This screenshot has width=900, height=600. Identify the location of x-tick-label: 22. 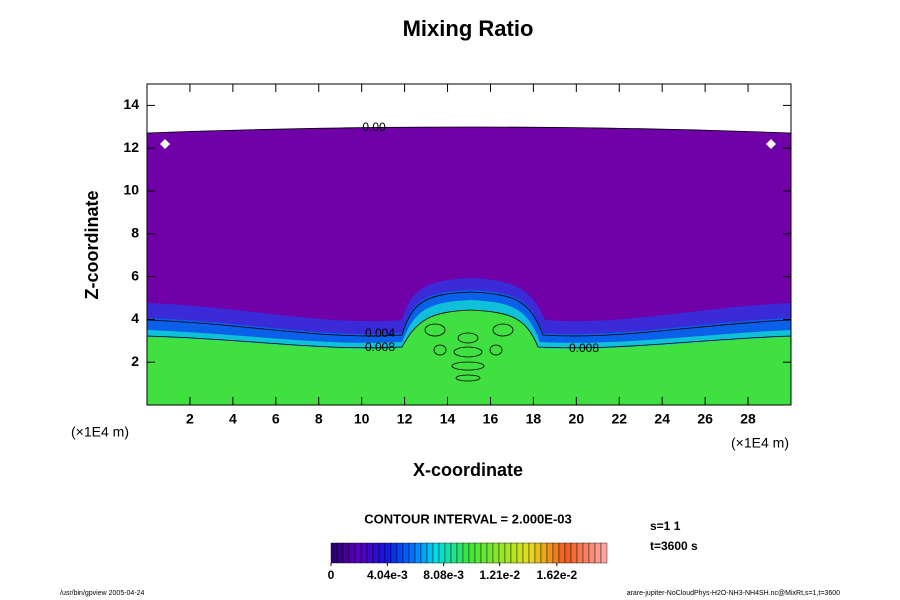
(619, 419).